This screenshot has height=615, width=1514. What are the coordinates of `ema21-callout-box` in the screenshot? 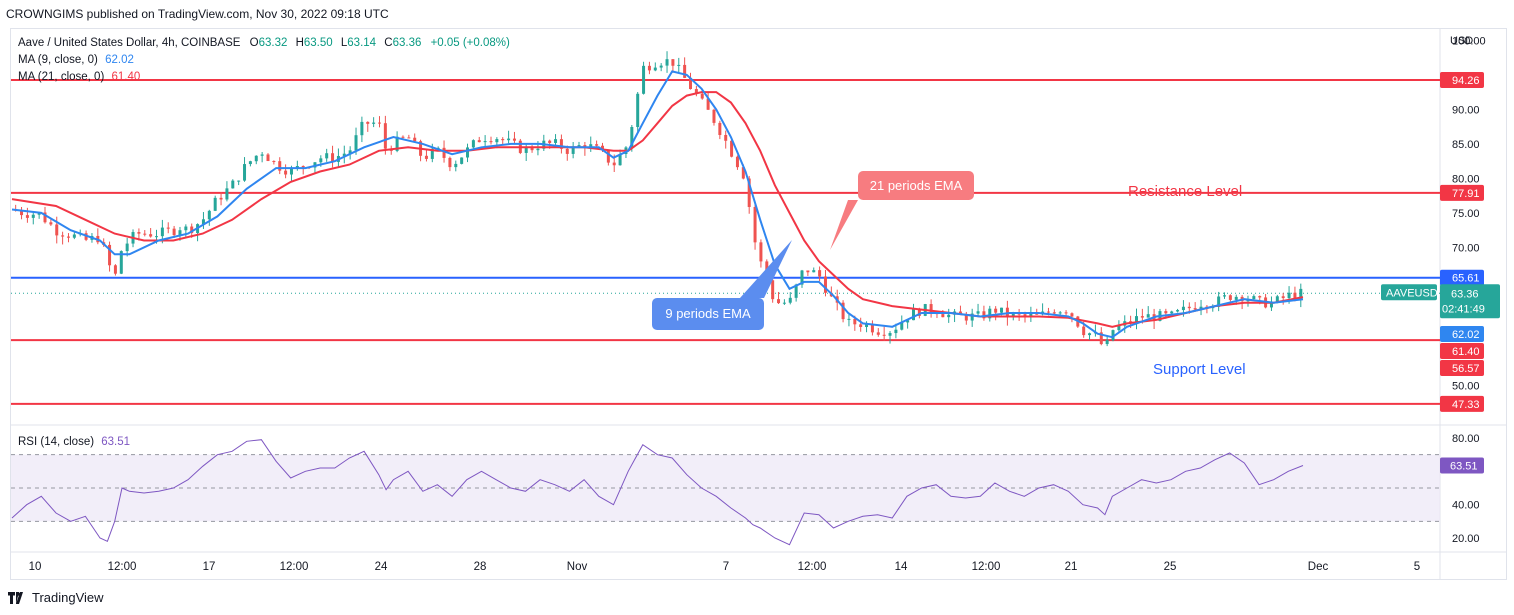 It's located at (916, 185).